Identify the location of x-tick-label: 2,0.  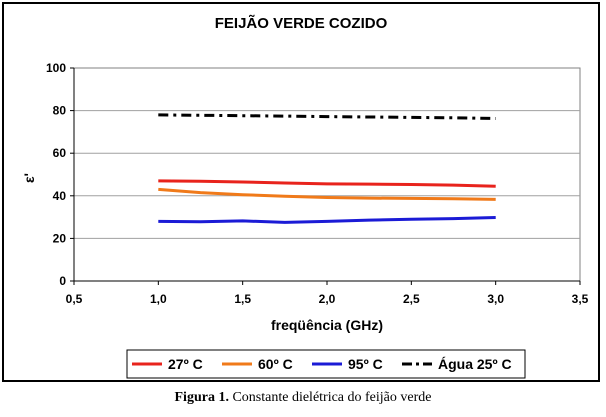
(327, 299).